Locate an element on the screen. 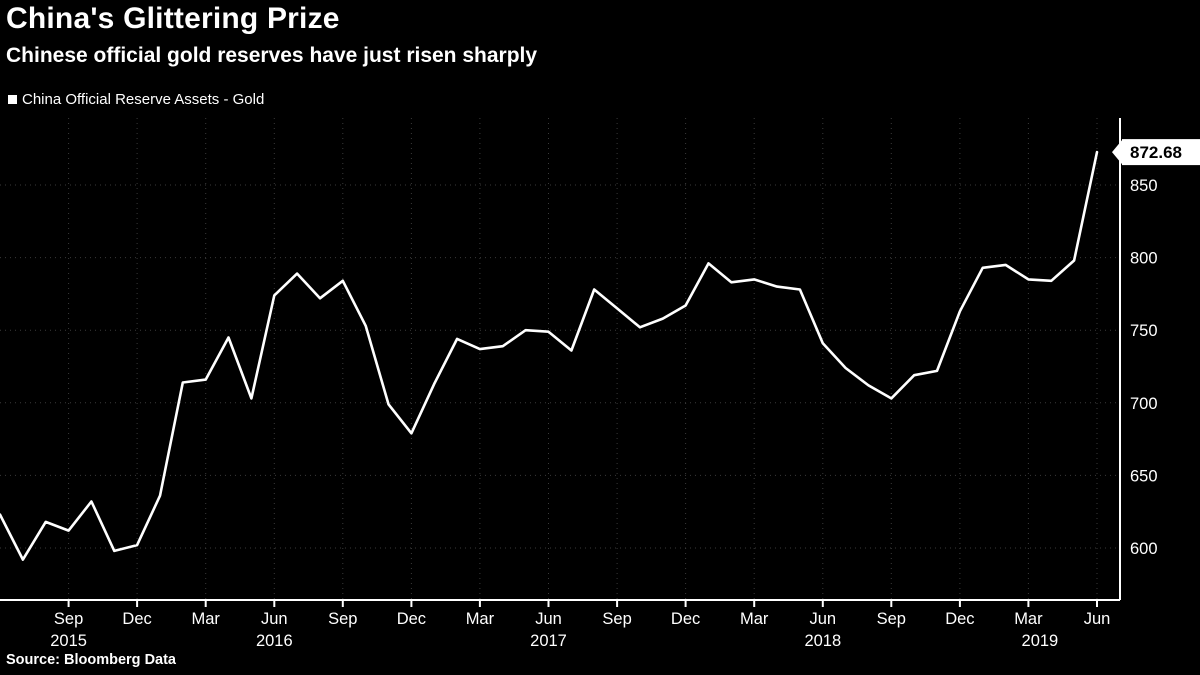  y-axis-label: 700 is located at coordinates (1144, 404).